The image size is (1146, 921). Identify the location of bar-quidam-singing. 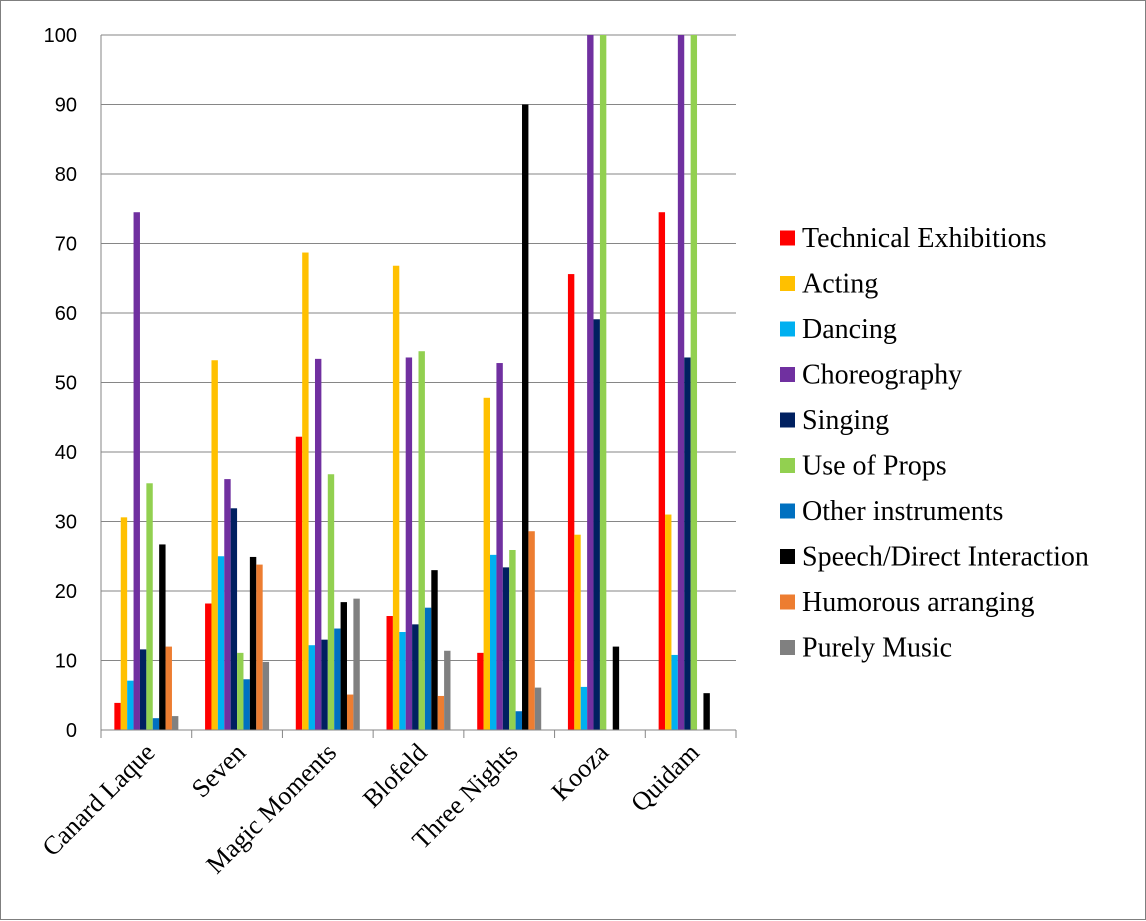
(687, 543).